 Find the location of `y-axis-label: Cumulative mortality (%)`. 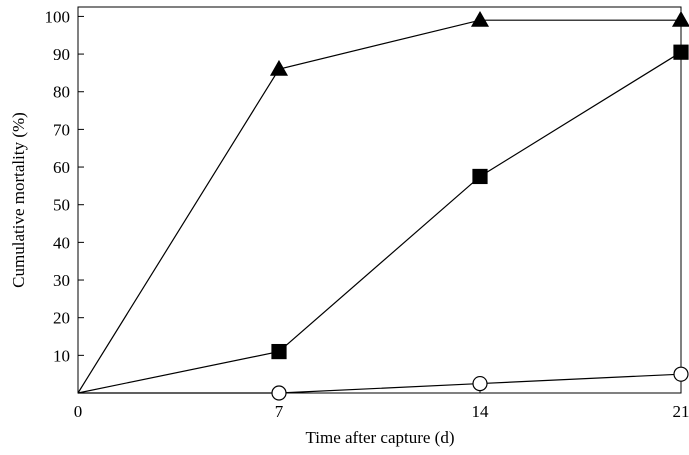

y-axis-label: Cumulative mortality (%) is located at coordinates (18, 200).